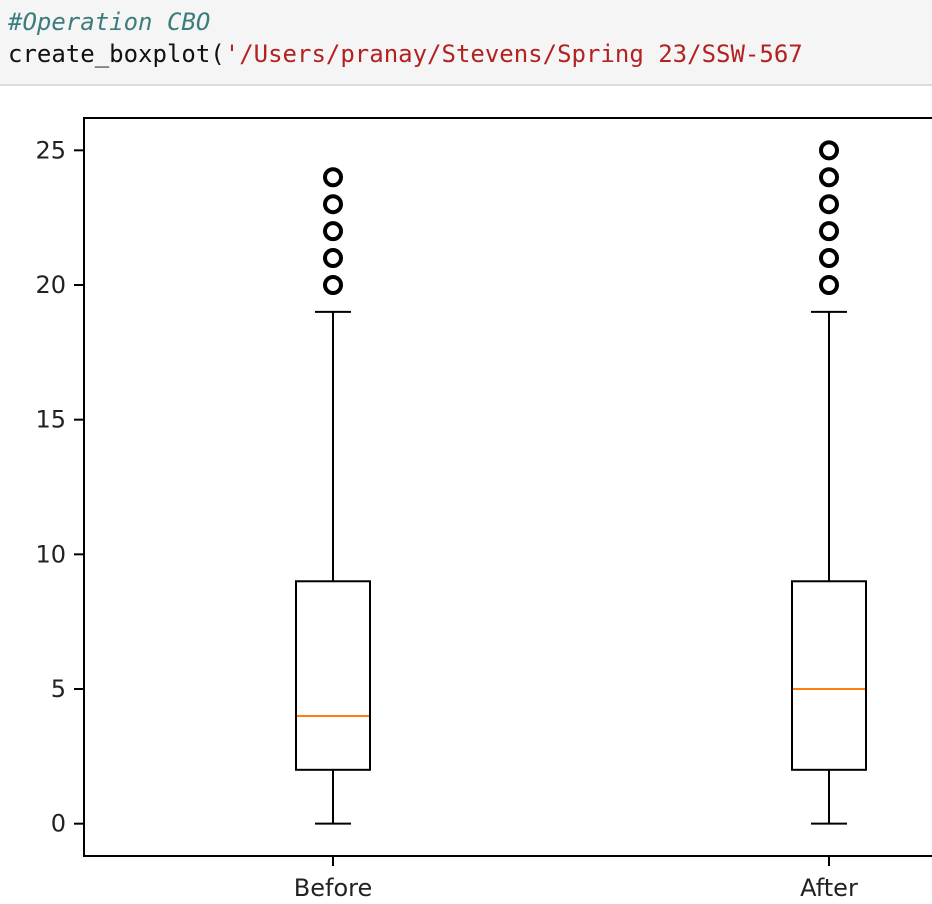  What do you see at coordinates (513, 54) in the screenshot?
I see `code-string-argument: '/Users/pranay/Stevens/Spring 23/SSW-567` at bounding box center [513, 54].